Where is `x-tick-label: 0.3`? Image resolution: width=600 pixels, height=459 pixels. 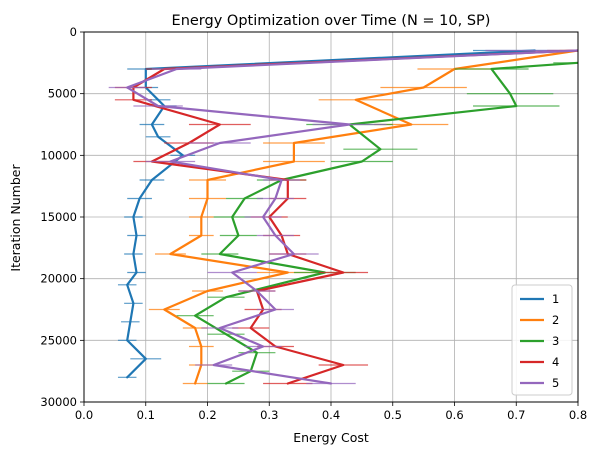 x-tick-label: 0.3 is located at coordinates (269, 415).